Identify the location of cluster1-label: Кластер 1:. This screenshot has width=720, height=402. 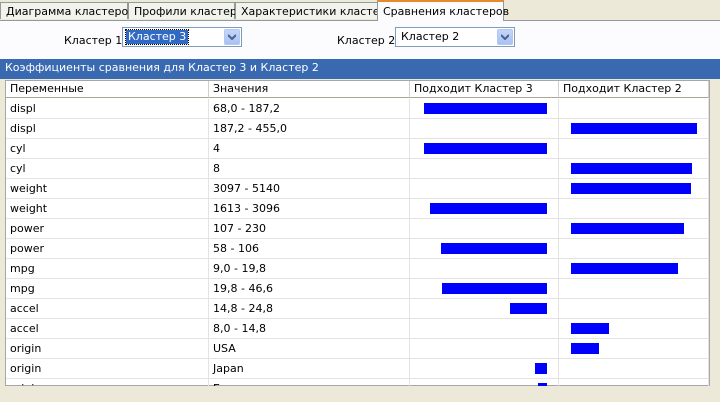
(95, 40).